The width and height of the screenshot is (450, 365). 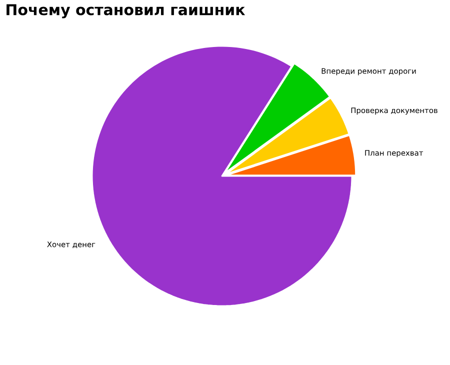 I want to click on chart-title: Почему остановил гаишник, so click(x=126, y=11).